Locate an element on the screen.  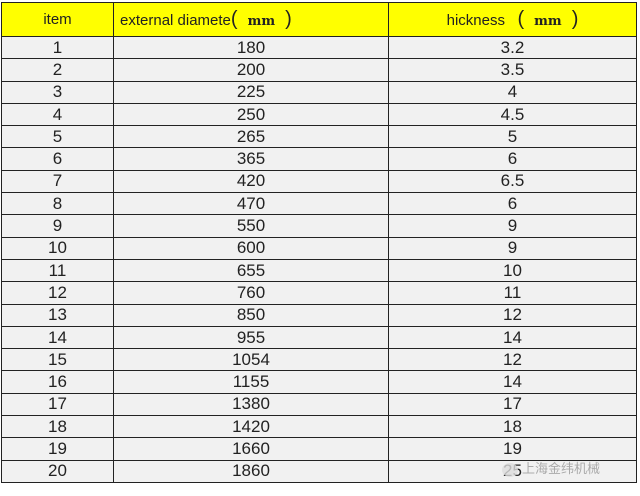
table-row: 2 200 3.5 is located at coordinates (319, 70).